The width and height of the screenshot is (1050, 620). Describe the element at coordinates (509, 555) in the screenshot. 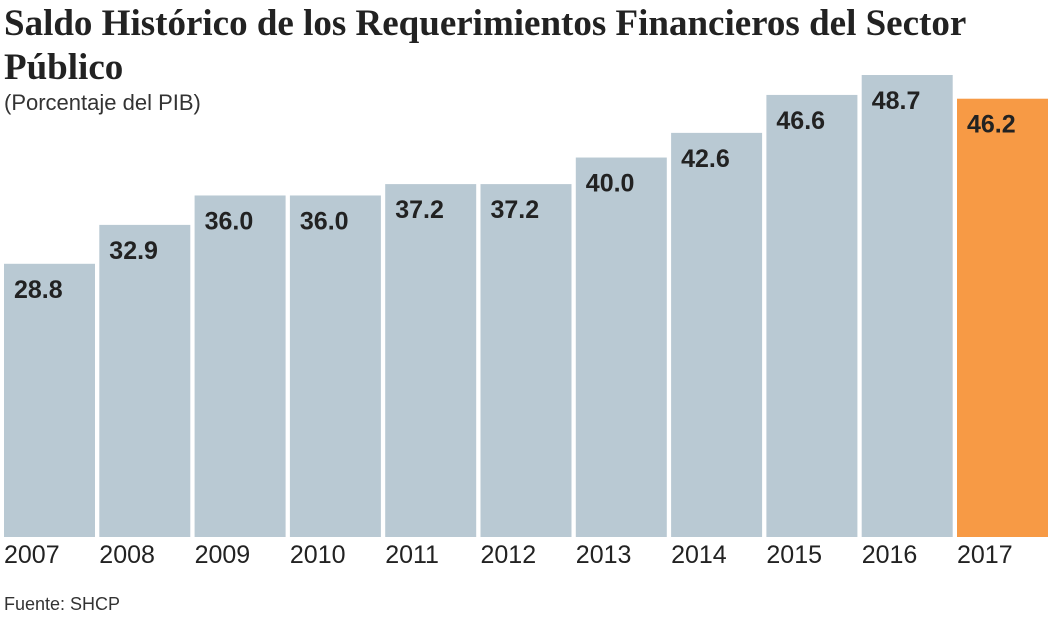

I see `x-tick-label: 2012` at that location.